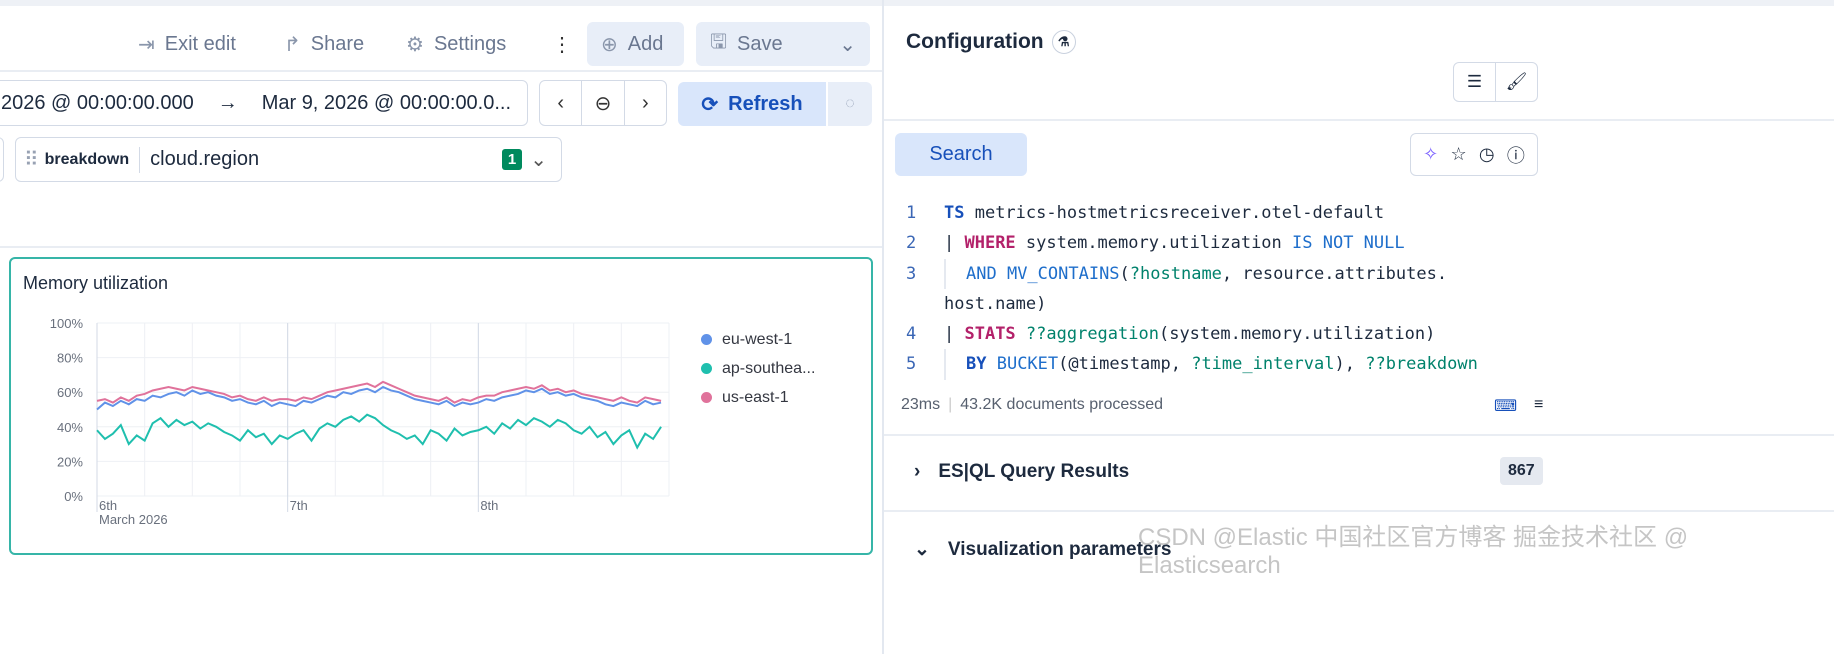  What do you see at coordinates (1475, 82) in the screenshot?
I see `list-icon: ☰` at bounding box center [1475, 82].